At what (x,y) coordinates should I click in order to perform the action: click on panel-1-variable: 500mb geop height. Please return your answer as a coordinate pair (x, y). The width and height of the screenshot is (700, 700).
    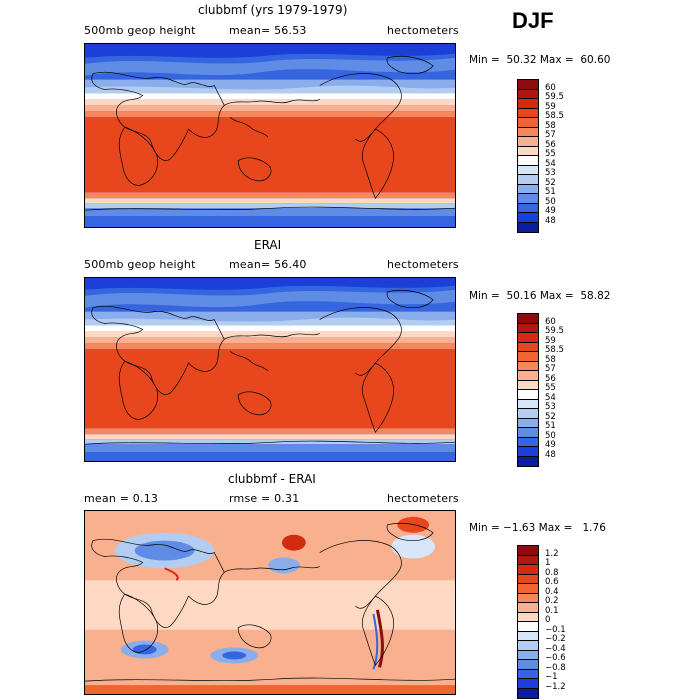
    Looking at the image, I should click on (140, 30).